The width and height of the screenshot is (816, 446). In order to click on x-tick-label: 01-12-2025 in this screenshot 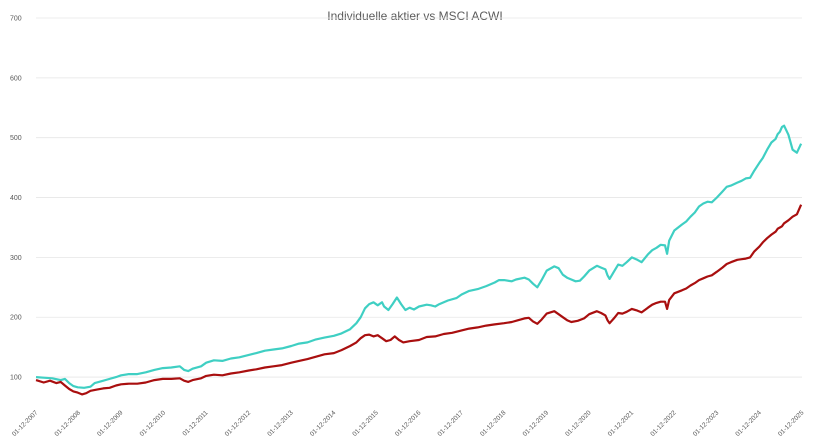, I will do `click(791, 423)`.